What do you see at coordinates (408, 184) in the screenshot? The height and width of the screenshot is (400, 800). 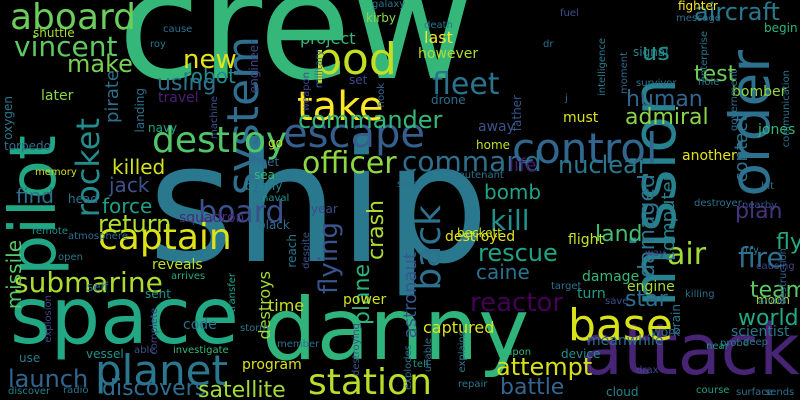 I see `word-stop: stop` at bounding box center [408, 184].